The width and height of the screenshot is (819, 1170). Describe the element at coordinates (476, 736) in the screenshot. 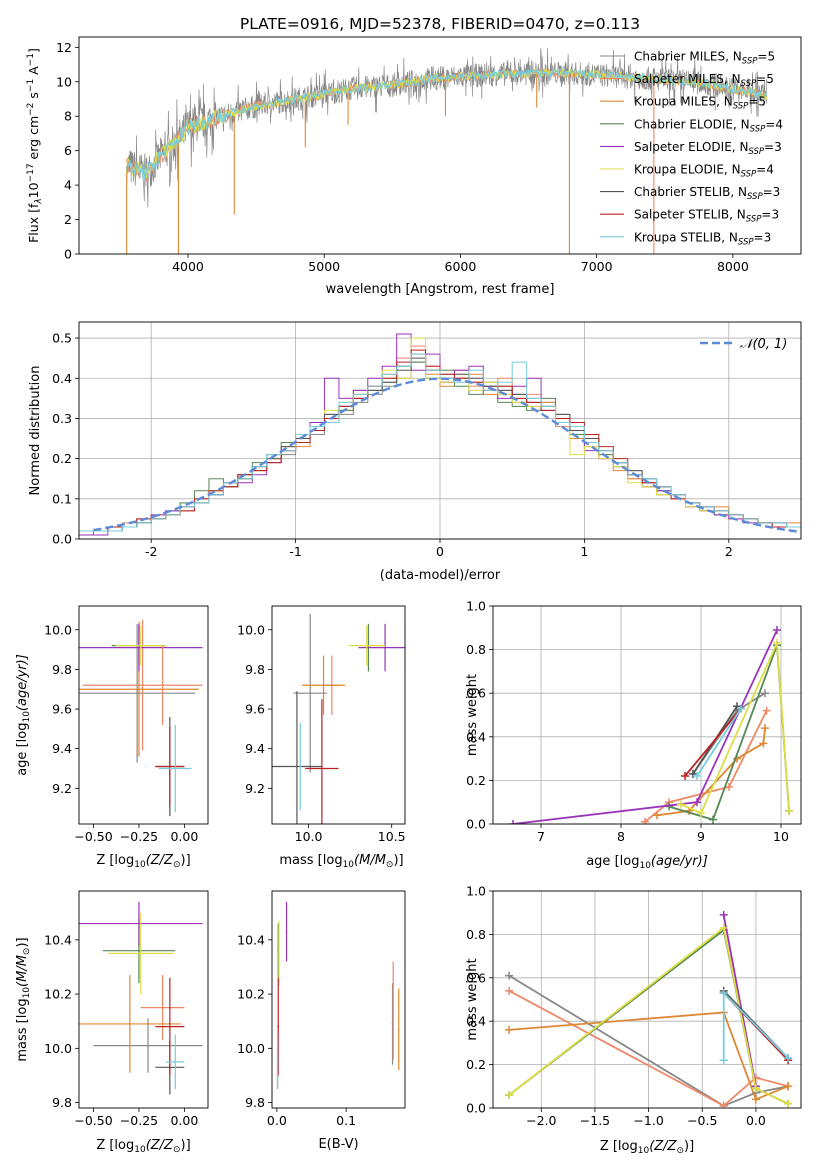

I see `y-tick-label: 0.4` at that location.